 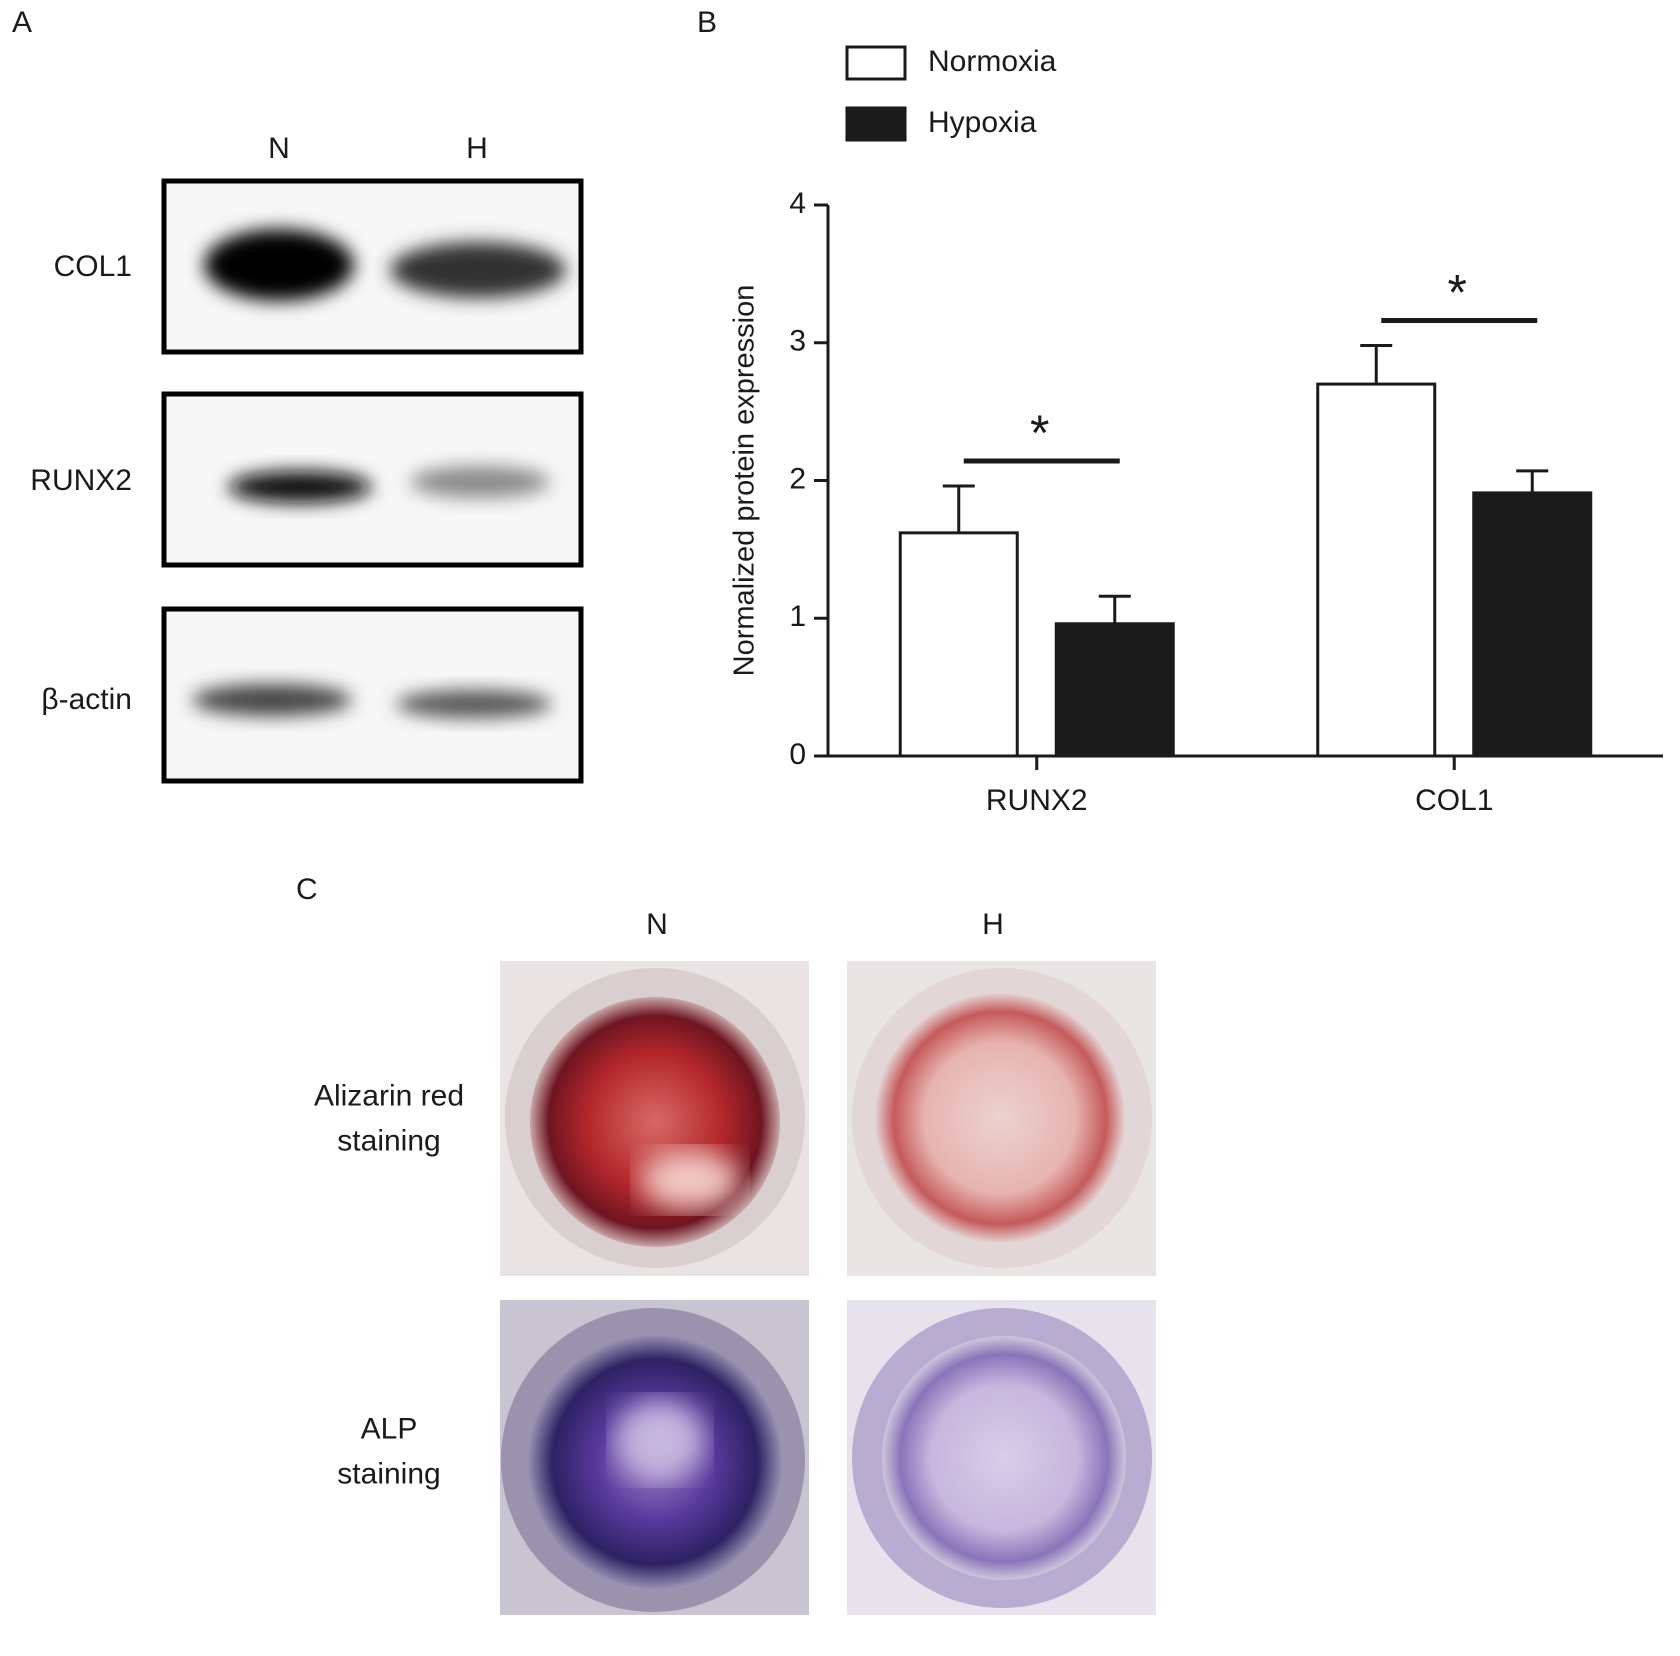 What do you see at coordinates (797, 754) in the screenshot?
I see `y-tick-label: 0` at bounding box center [797, 754].